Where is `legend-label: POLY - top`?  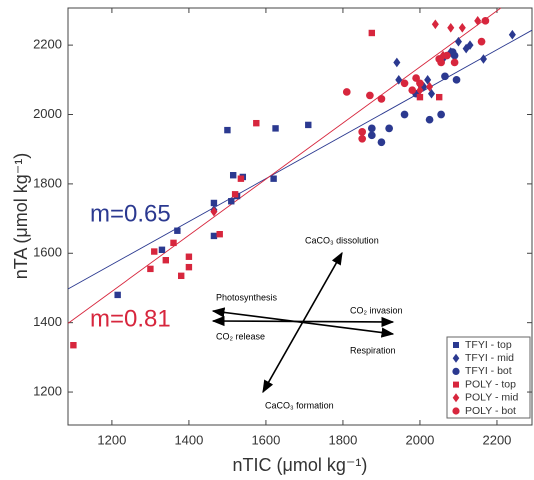
legend-label: POLY - top is located at coordinates (490, 384).